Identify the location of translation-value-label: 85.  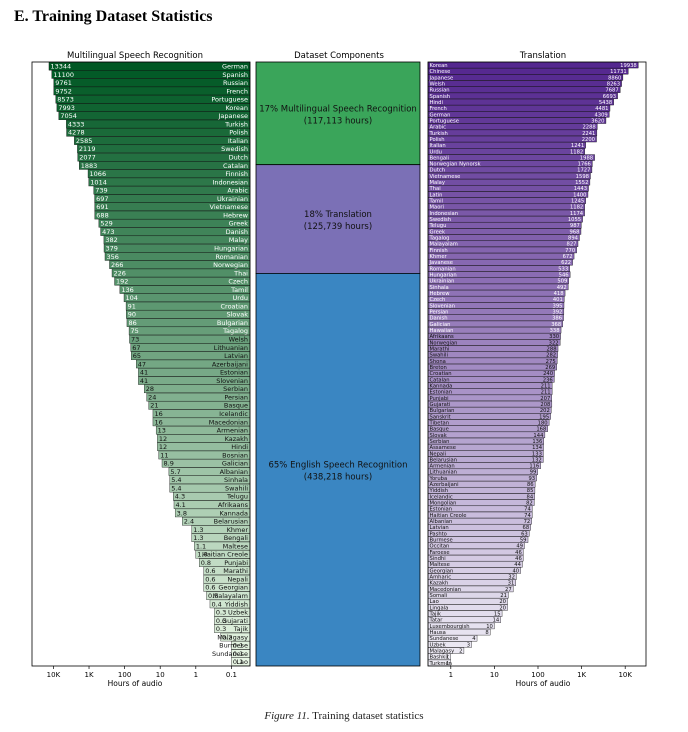
(530, 491).